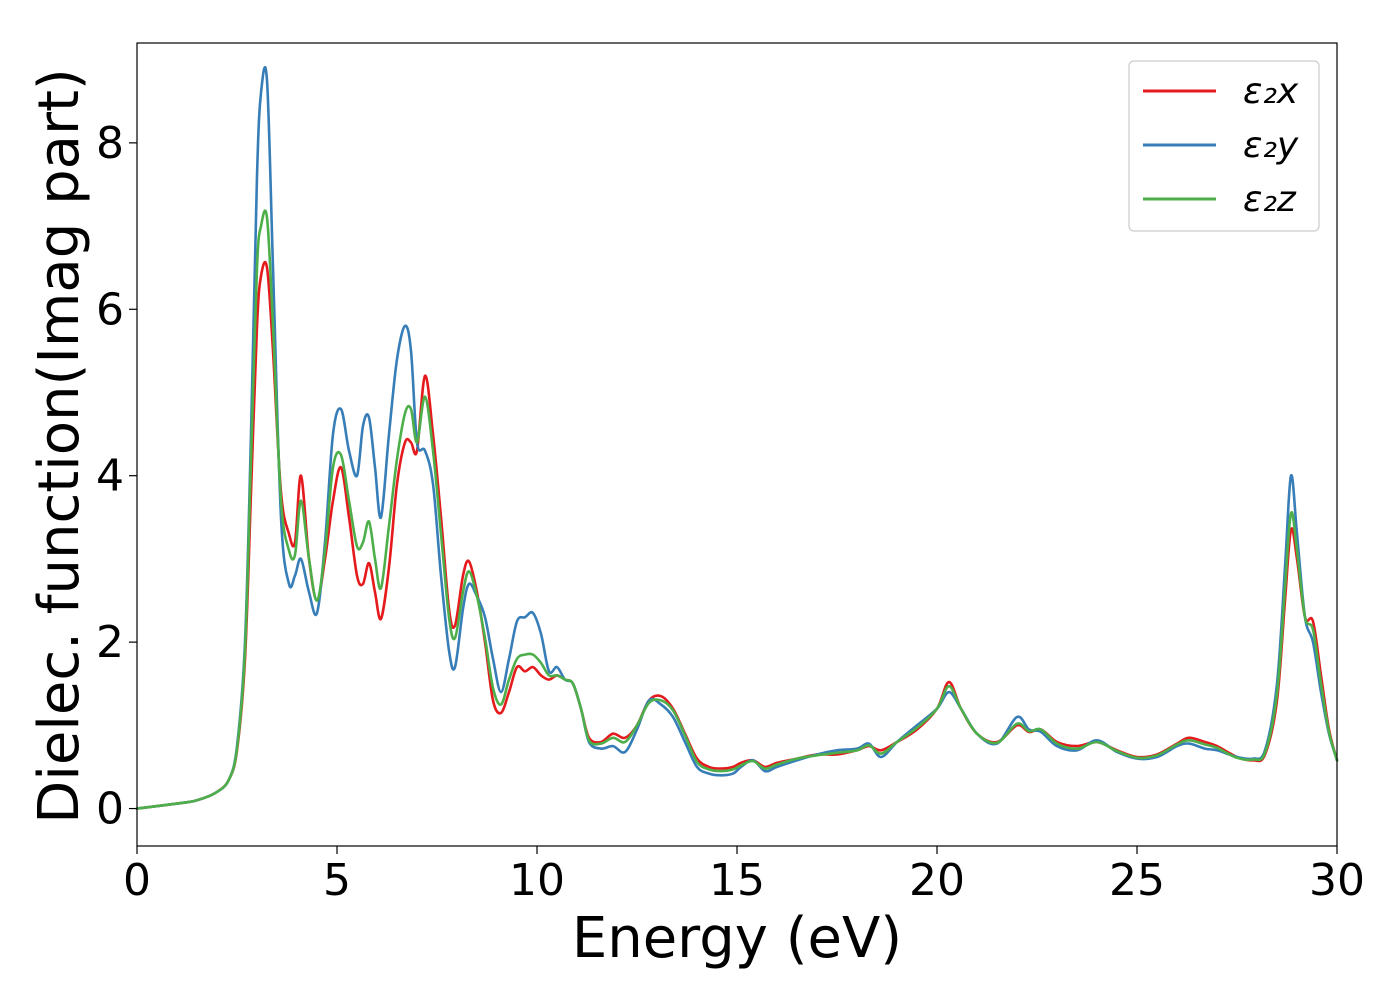  Describe the element at coordinates (1270, 199) in the screenshot. I see `legend-label-3: ε₂z` at that location.